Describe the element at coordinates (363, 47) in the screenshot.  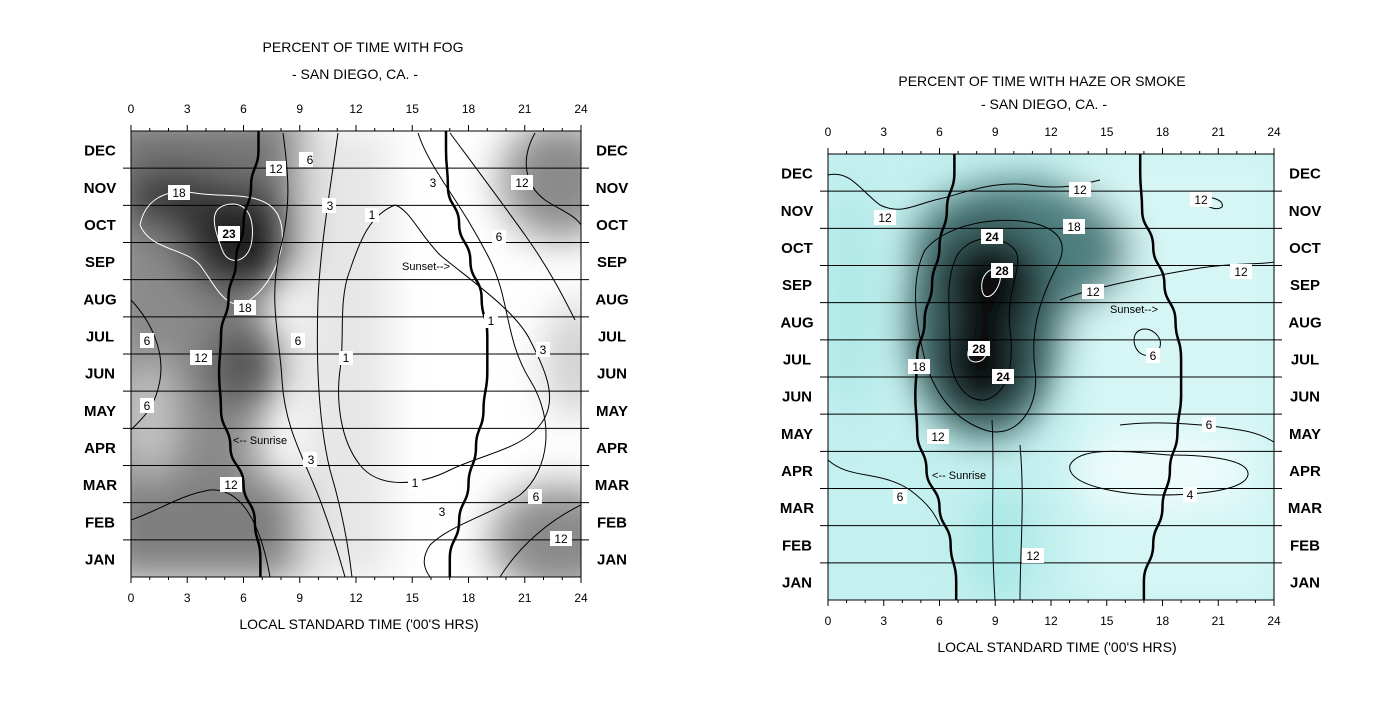
I see `chart-title: PERCENT OF TIME WITH FOG` at that location.